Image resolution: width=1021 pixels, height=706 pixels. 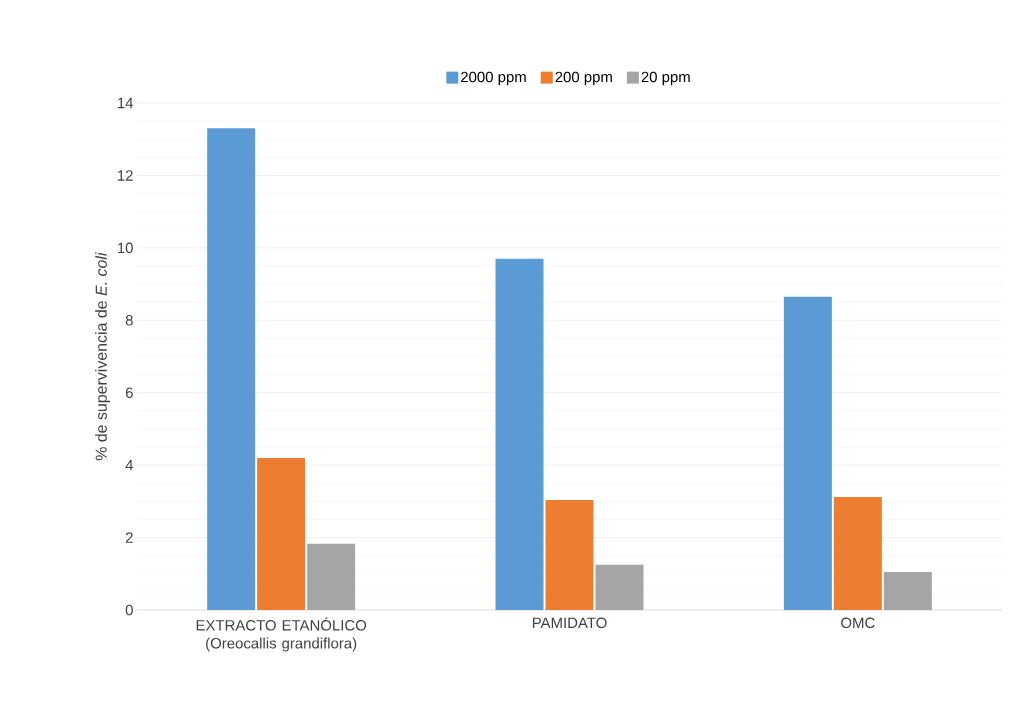 I want to click on legend-label: 2000 ppm, so click(x=493, y=78).